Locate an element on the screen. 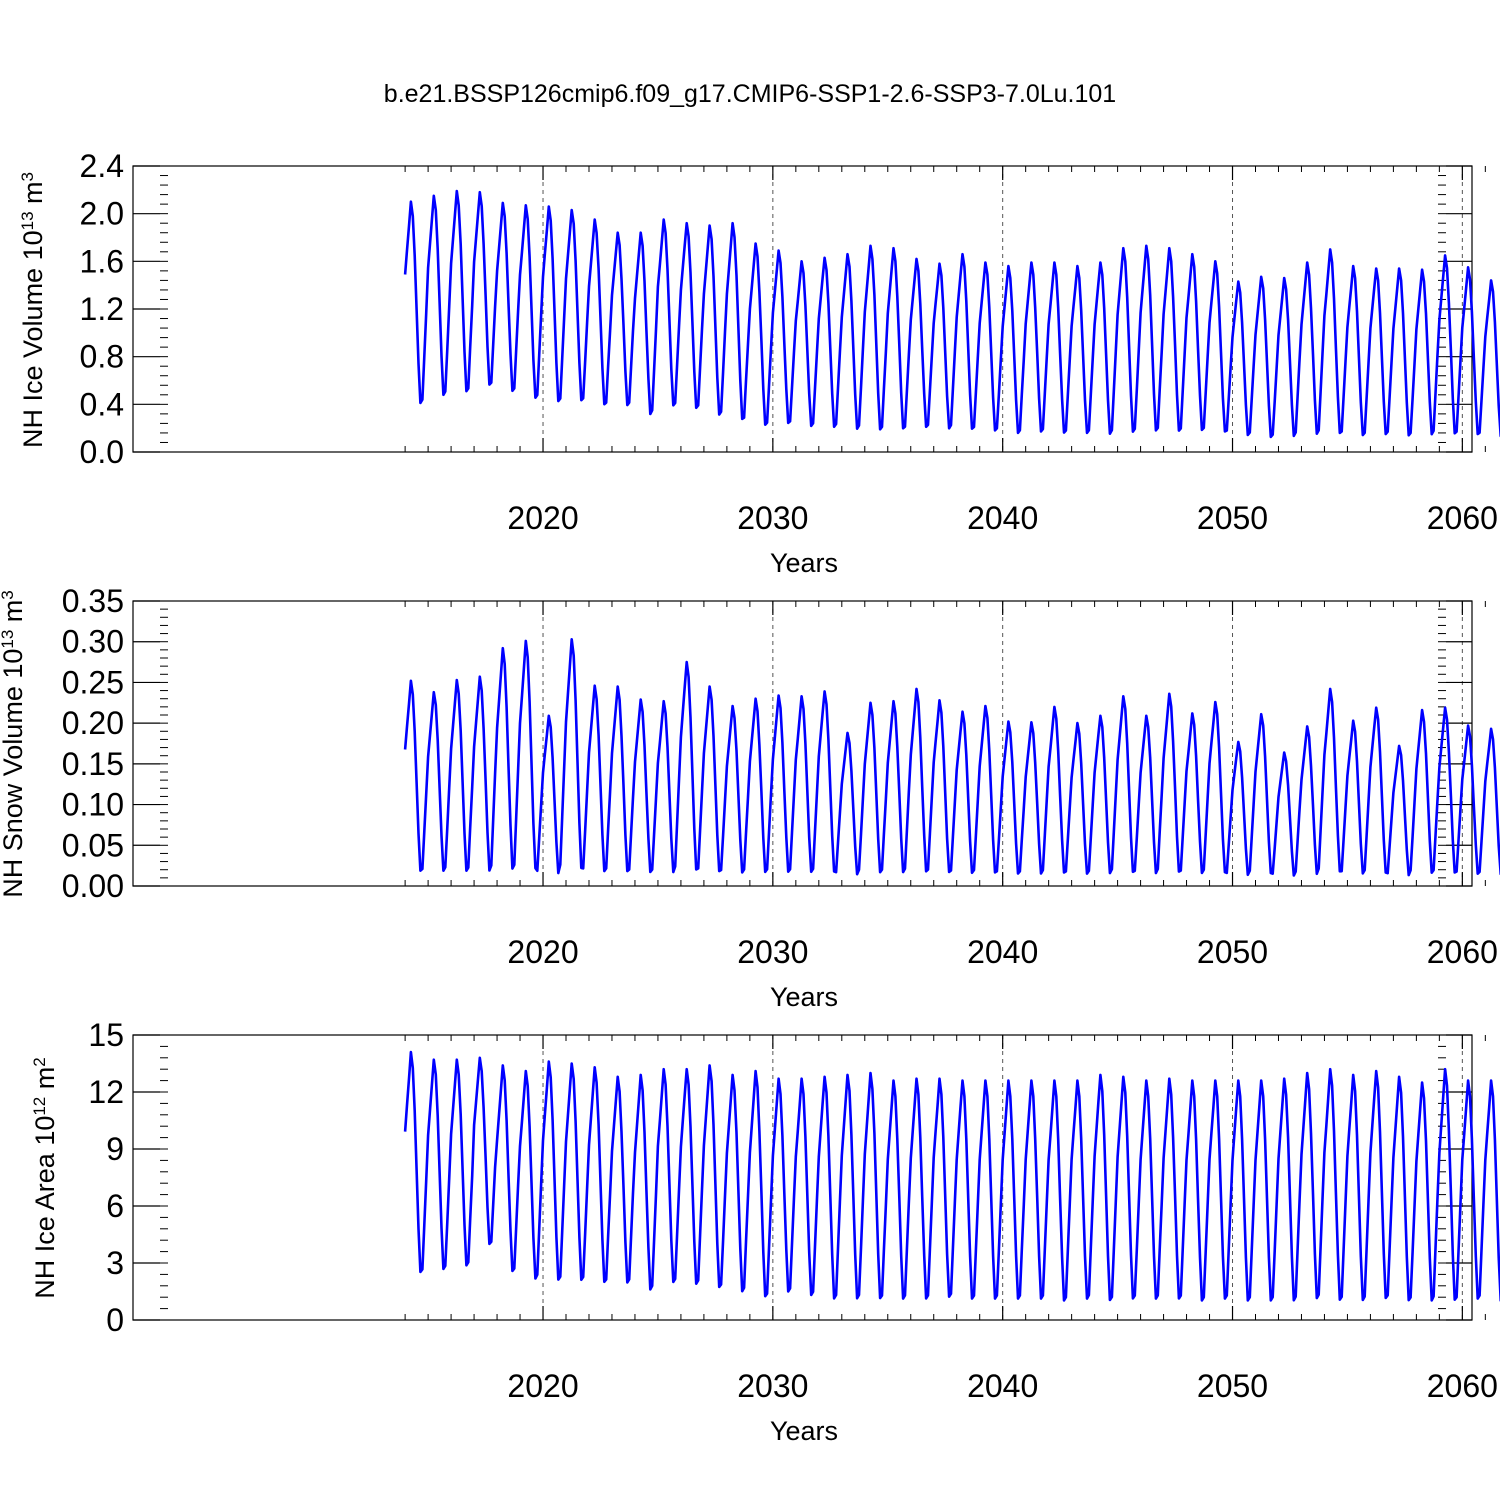 The height and width of the screenshot is (1500, 1500). y-axis-label: NH Ice Area 1012 m2 is located at coordinates (45, 1177).